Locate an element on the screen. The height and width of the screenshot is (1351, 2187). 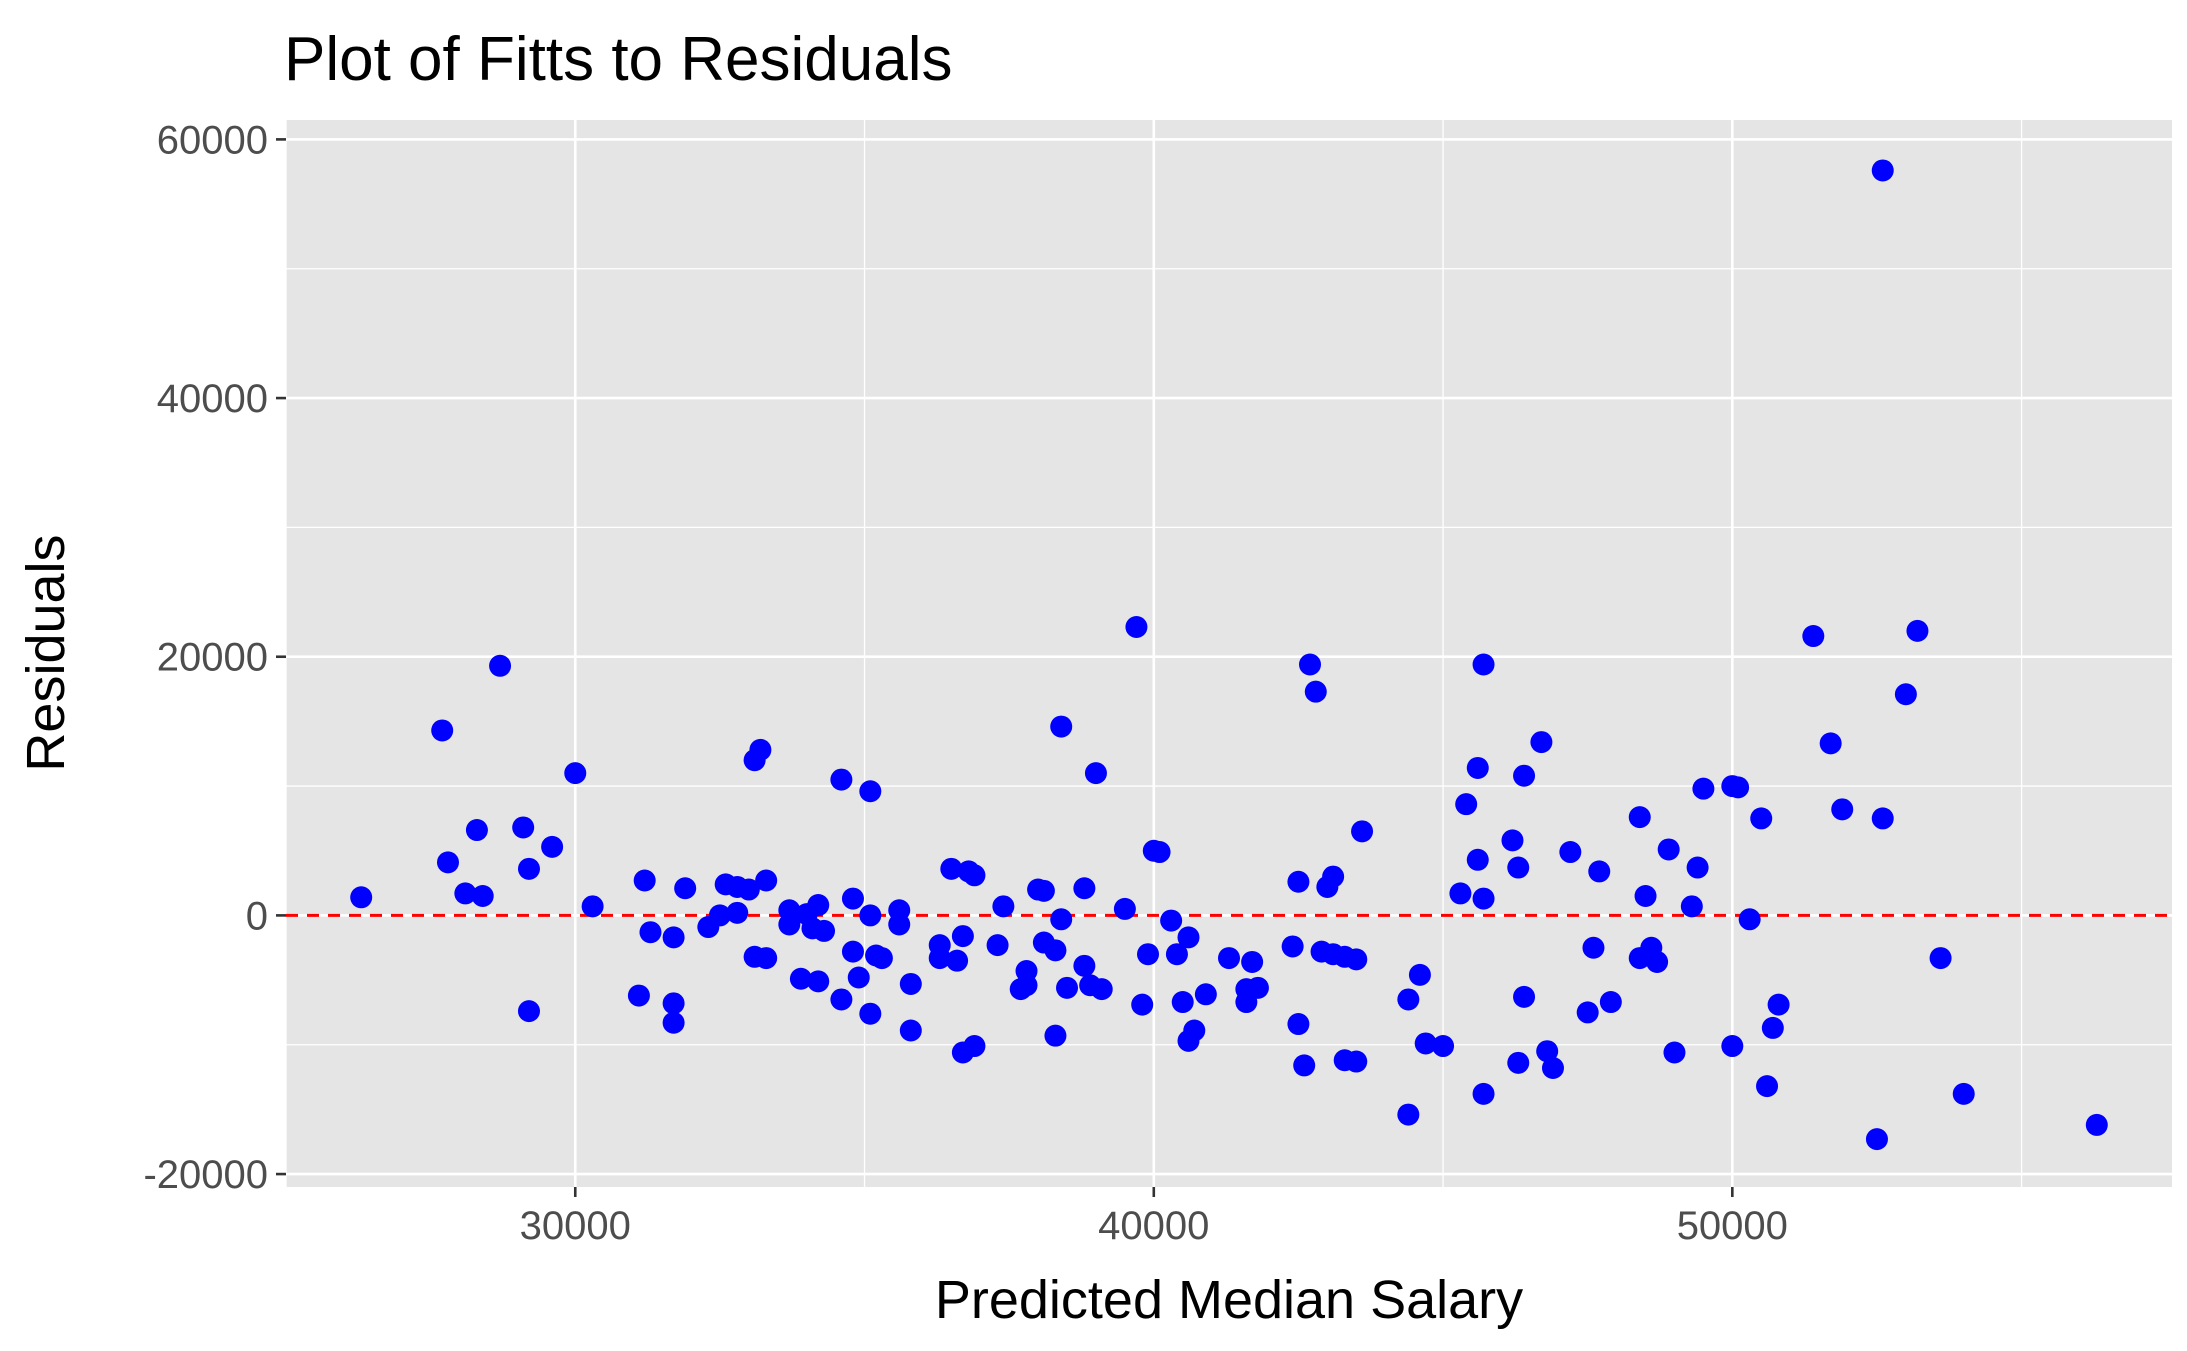
x-tick-label: 40000 is located at coordinates (1153, 1226).